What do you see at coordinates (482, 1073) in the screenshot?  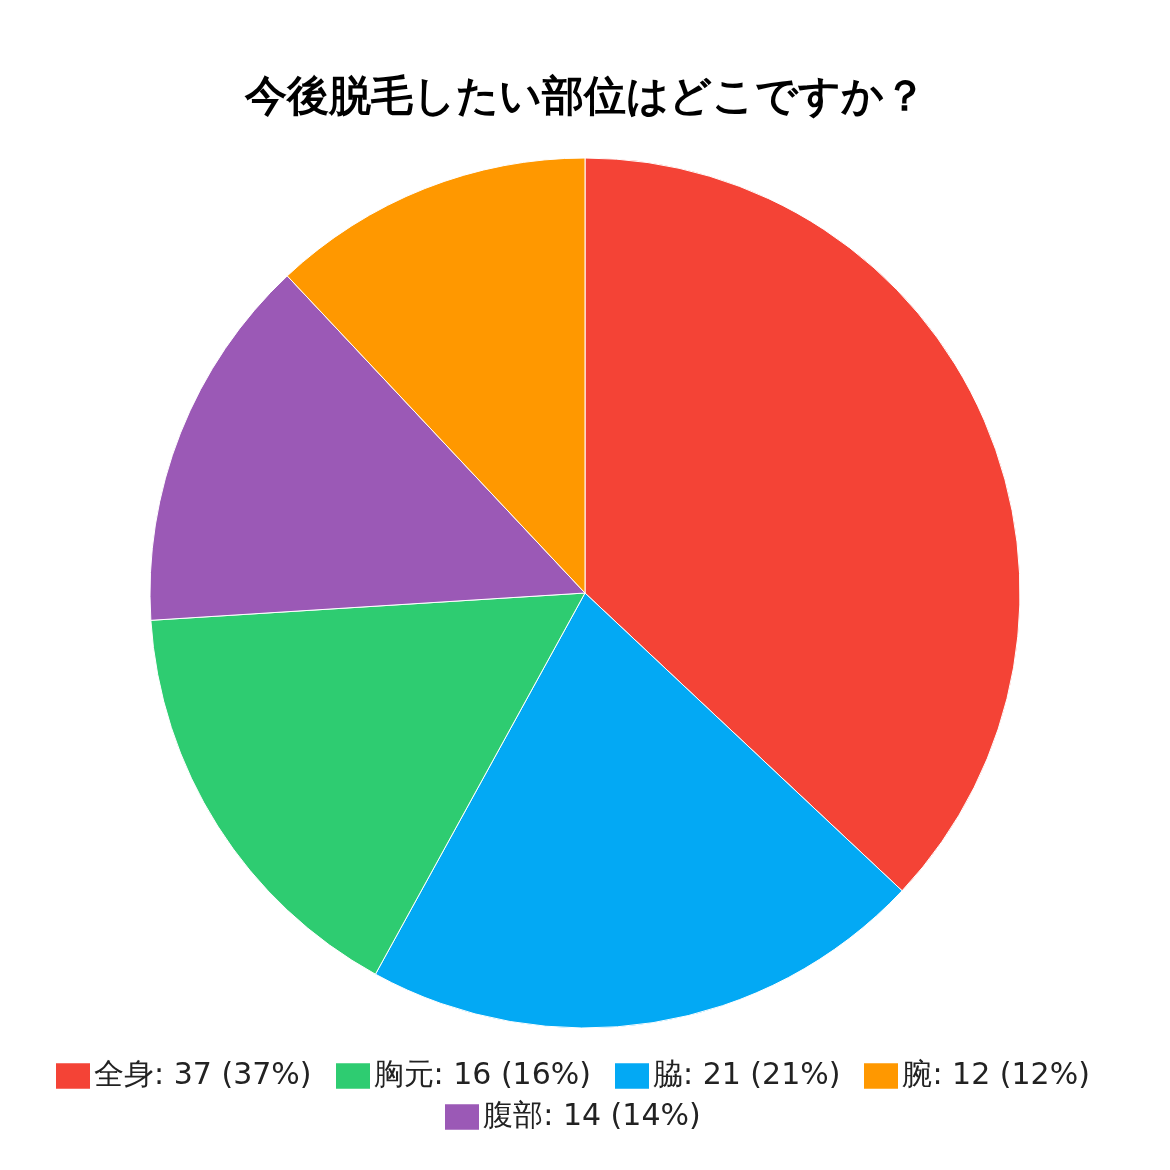 I see `legend-label: 胸元: 16 (16%)` at bounding box center [482, 1073].